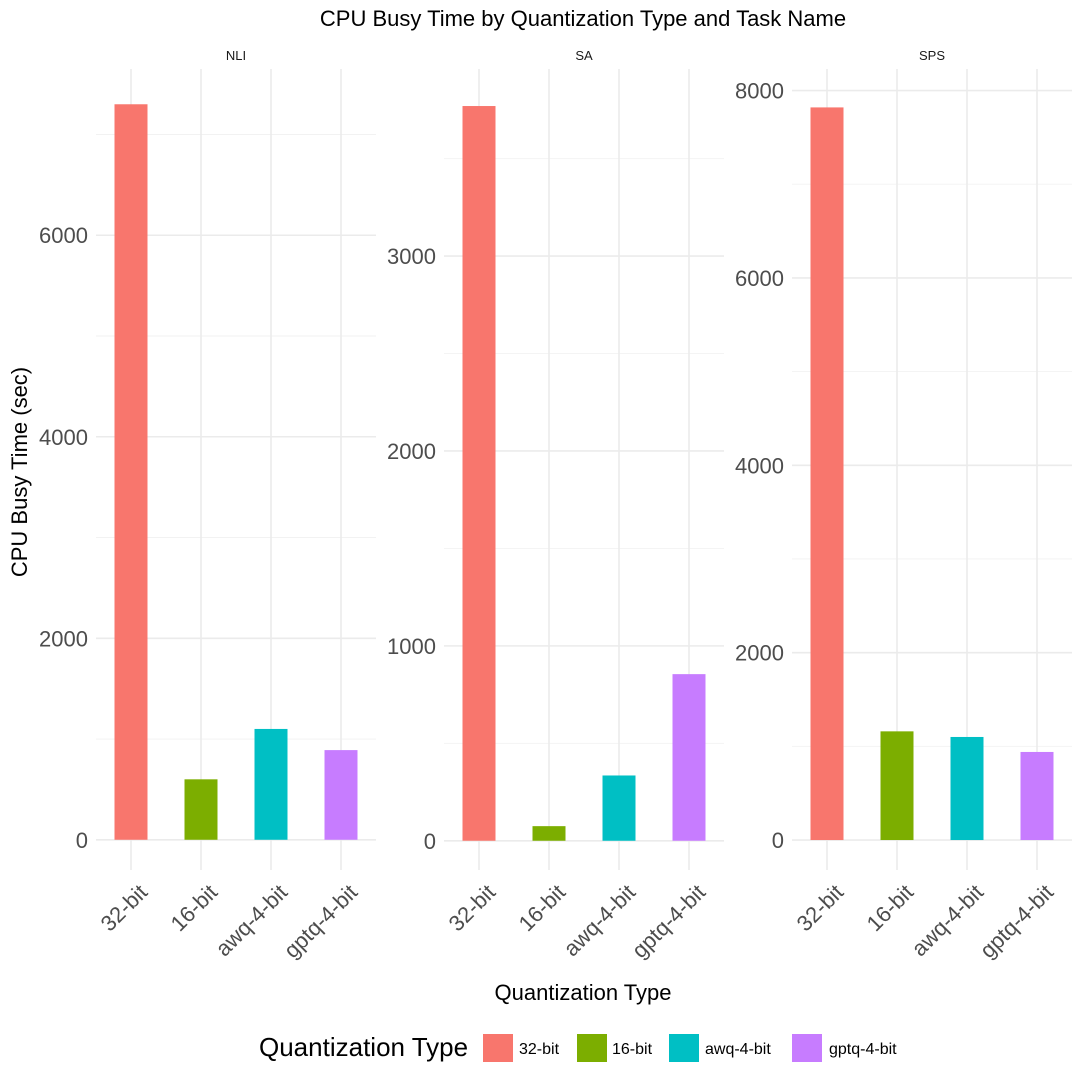  Describe the element at coordinates (363, 1047) in the screenshot. I see `legend-title: Quantization Type` at that location.